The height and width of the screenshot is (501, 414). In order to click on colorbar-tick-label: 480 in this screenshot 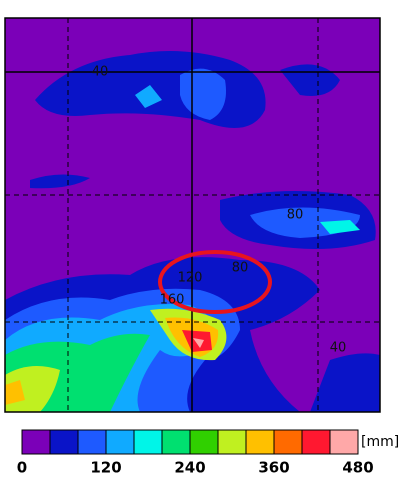, I will do `click(357, 468)`.